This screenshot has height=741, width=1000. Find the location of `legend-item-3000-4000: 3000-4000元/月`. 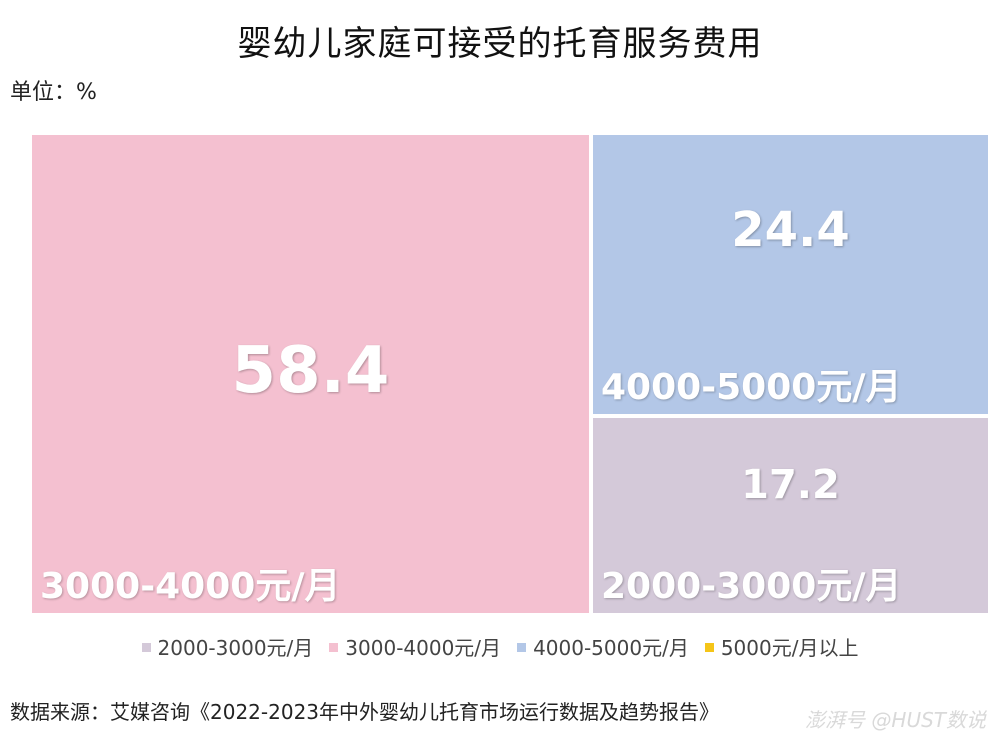

legend-item-3000-4000: 3000-4000元/月 is located at coordinates (415, 646).